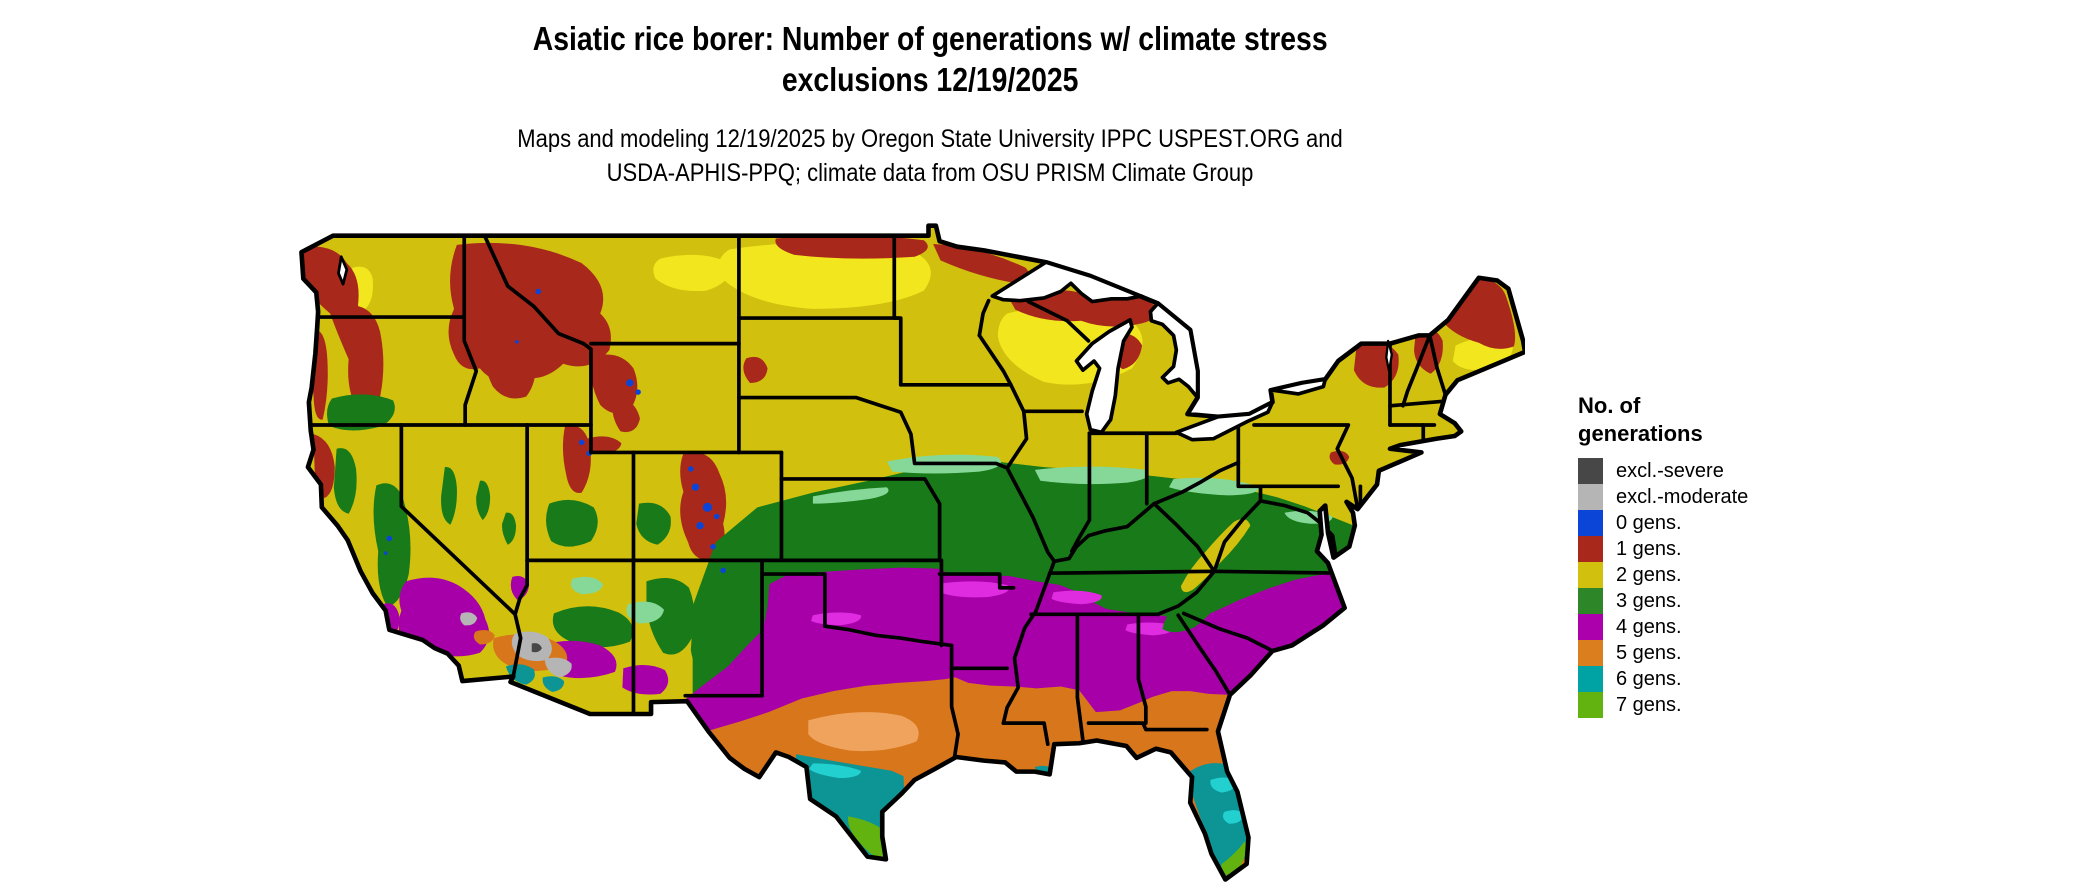  What do you see at coordinates (1718, 523) in the screenshot?
I see `legend-item: 0 gens.` at bounding box center [1718, 523].